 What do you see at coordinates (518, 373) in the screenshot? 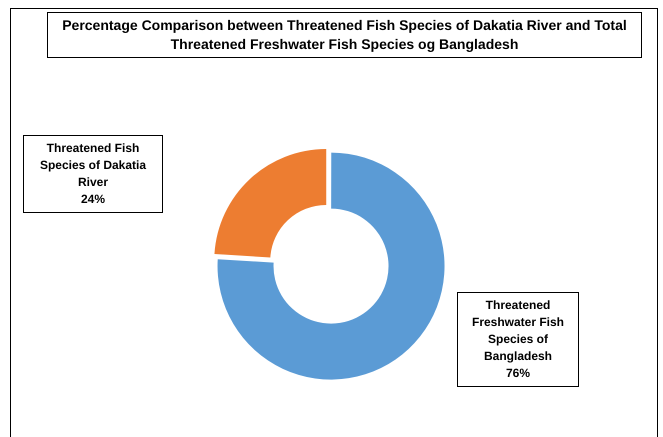
I see `data-label: 76%` at bounding box center [518, 373].